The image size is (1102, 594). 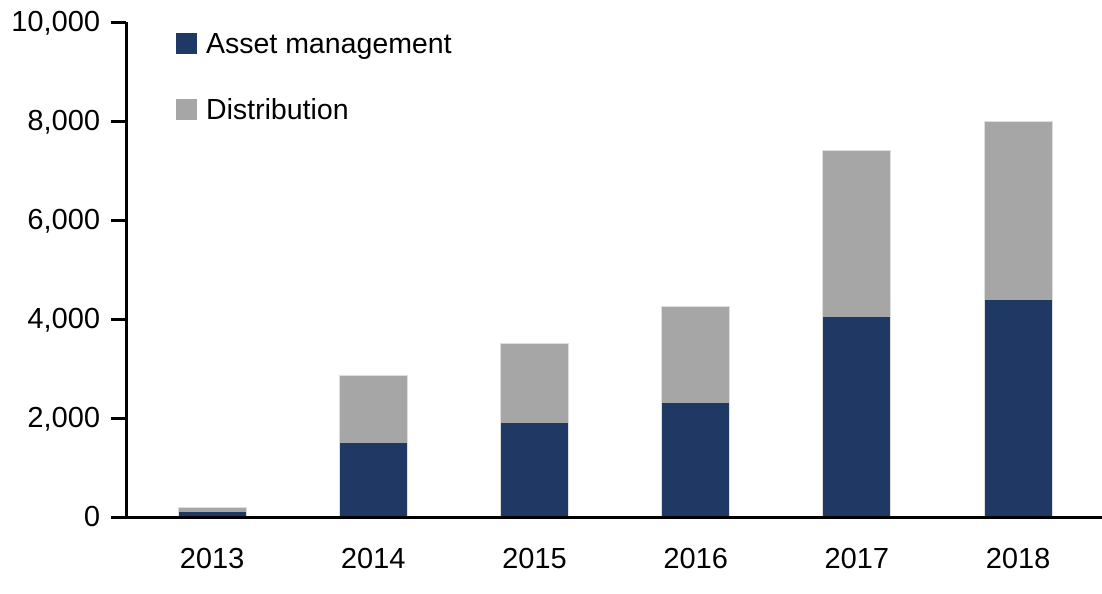 What do you see at coordinates (63, 121) in the screenshot?
I see `y-axis-label-8000: 8,000` at bounding box center [63, 121].